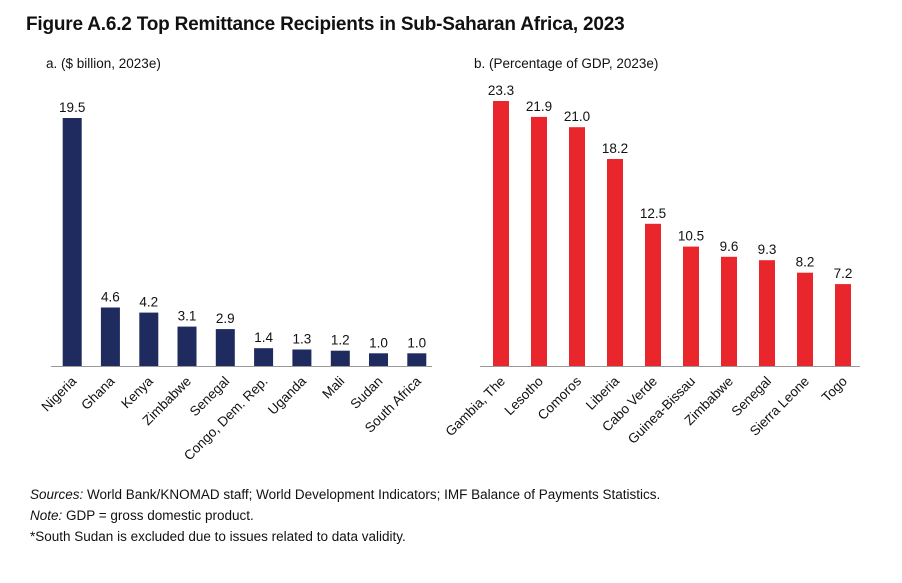 This screenshot has height=583, width=902. What do you see at coordinates (149, 339) in the screenshot?
I see `bar-kenya` at bounding box center [149, 339].